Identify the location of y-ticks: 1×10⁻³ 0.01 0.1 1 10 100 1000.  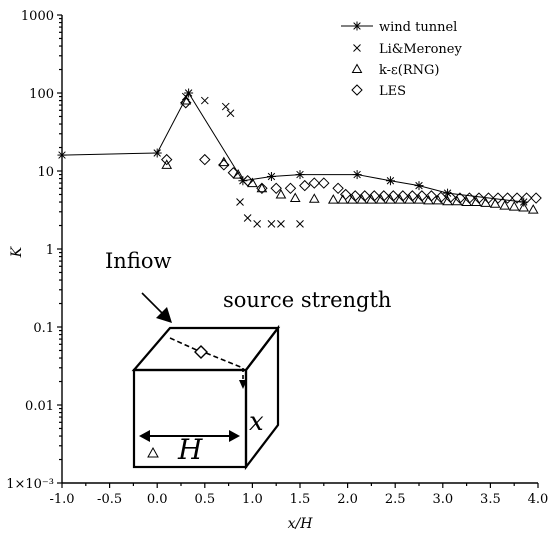
(34, 250).